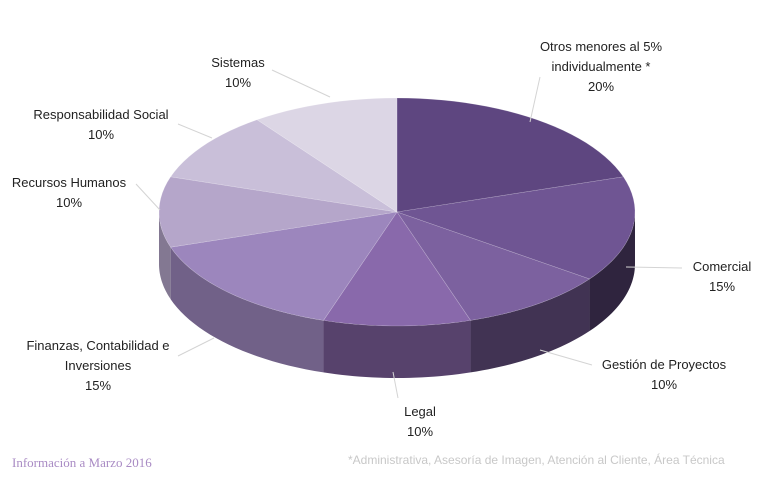 The image size is (767, 482). I want to click on label-finanzas-line1: Finanzas, Contabilidad e, so click(98, 345).